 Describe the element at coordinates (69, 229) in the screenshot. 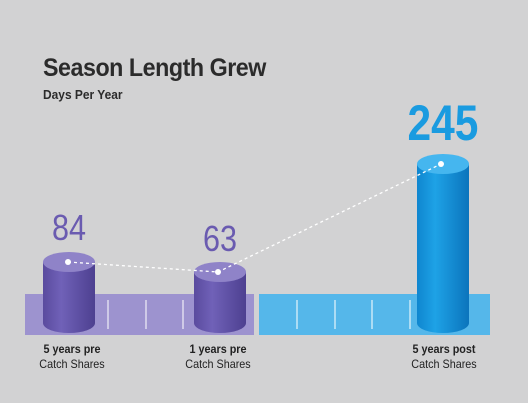

I see `value-label: 84` at that location.